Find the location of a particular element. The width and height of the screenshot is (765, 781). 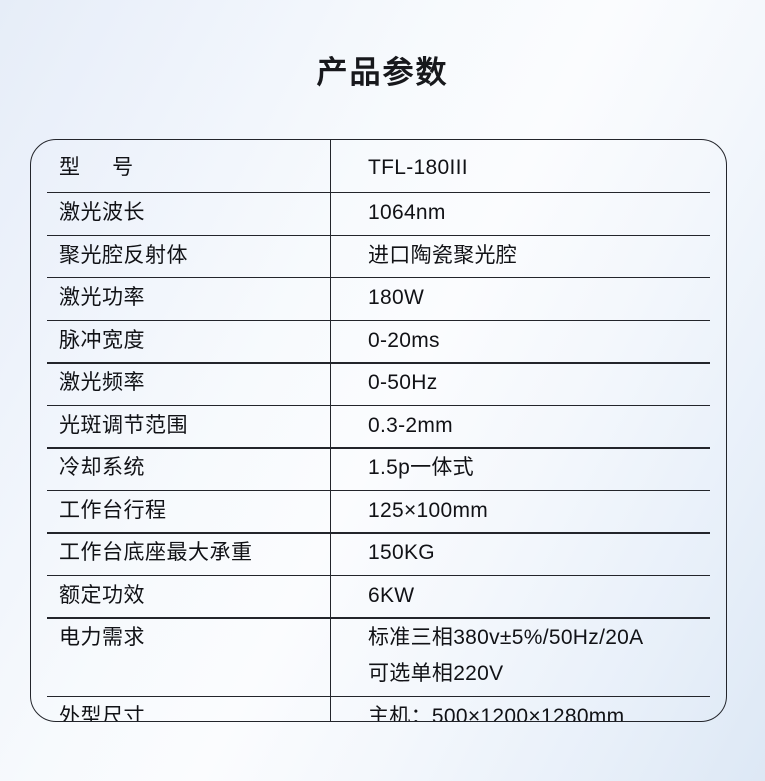

spec-row: 型 号 TFL-180III is located at coordinates (378, 166).